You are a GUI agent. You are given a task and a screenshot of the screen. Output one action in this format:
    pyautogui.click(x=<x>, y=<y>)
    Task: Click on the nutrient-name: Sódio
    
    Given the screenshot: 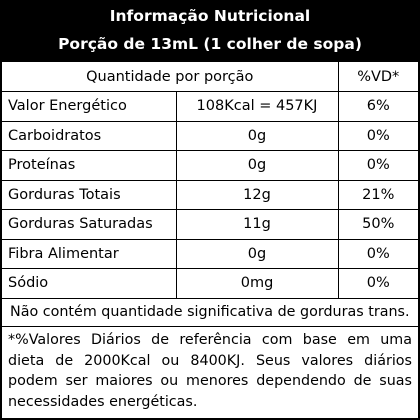 What is the action you would take?
    pyautogui.click(x=89, y=283)
    